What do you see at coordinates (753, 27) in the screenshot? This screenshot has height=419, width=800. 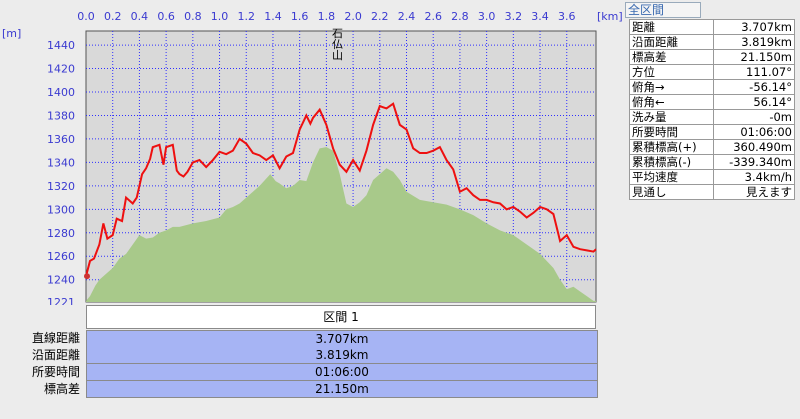 I see `info-value: 3.707km` at bounding box center [753, 27].